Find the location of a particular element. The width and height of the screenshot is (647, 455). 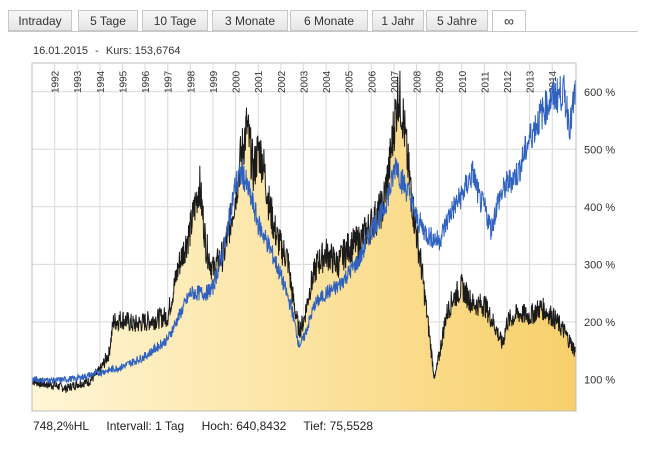

tab-1-jahr: 1 Jahr is located at coordinates (398, 20).